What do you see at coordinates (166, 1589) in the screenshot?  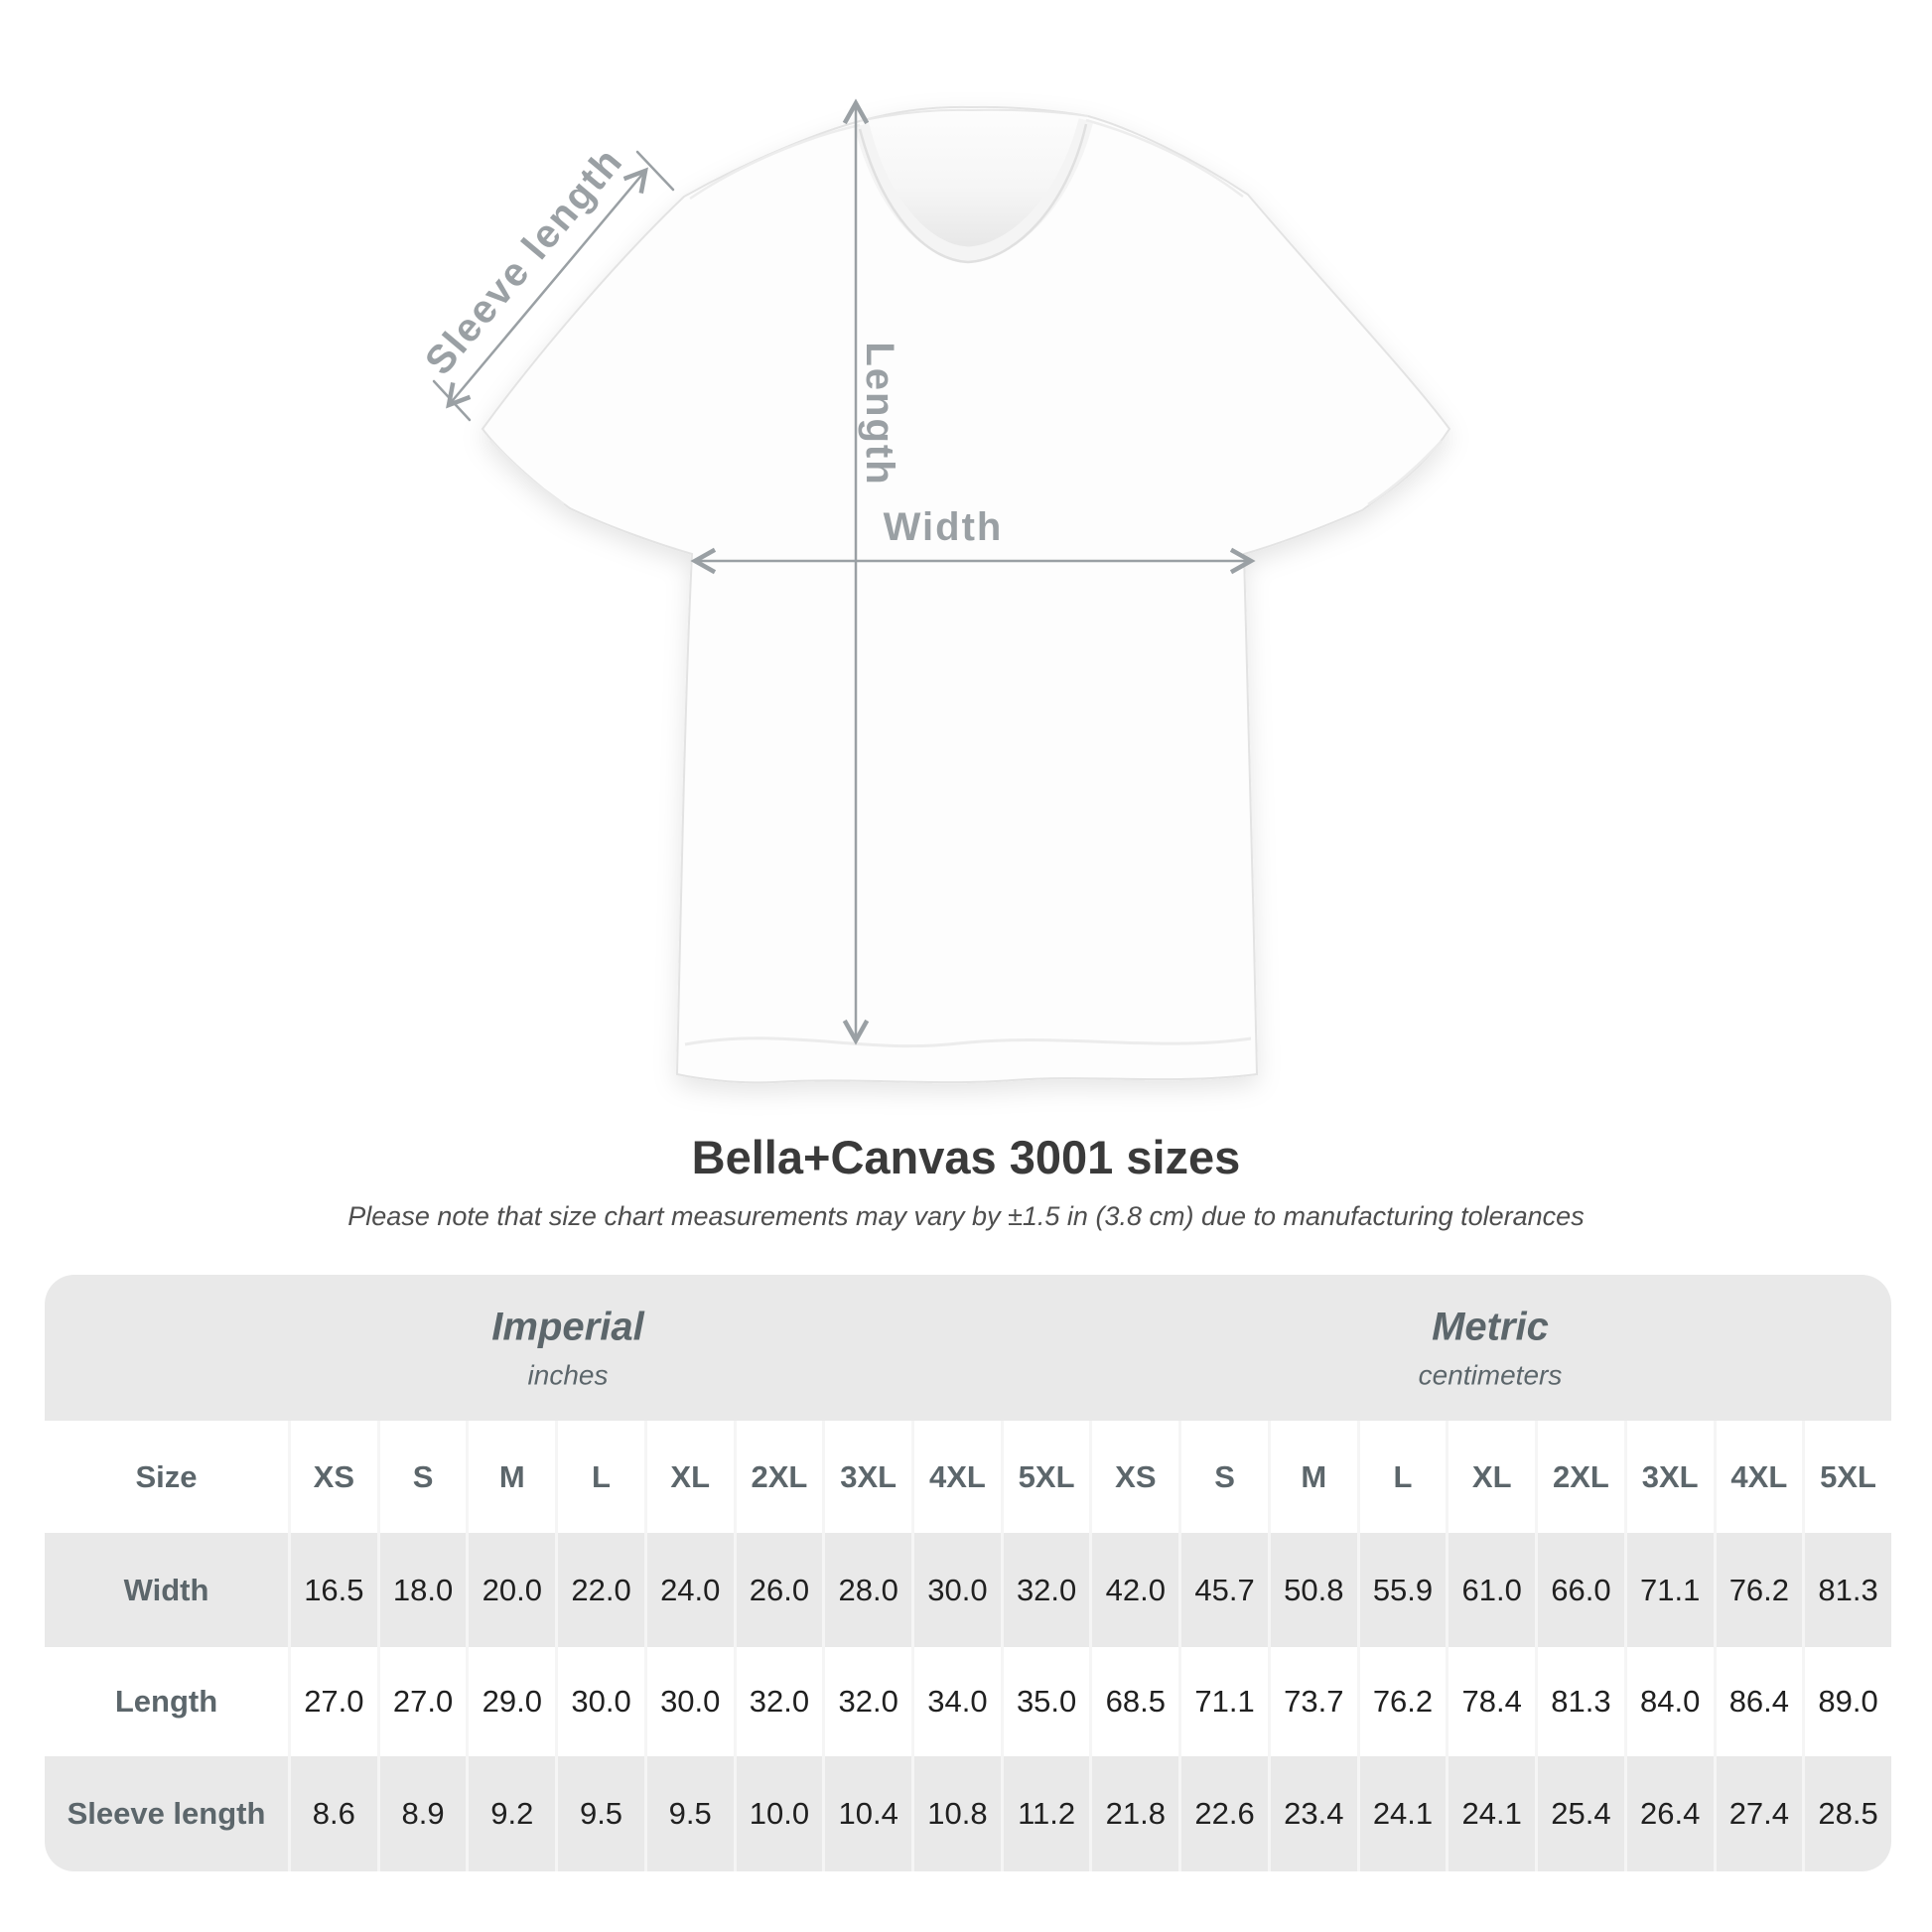 I see `row-label-width: Width` at bounding box center [166, 1589].